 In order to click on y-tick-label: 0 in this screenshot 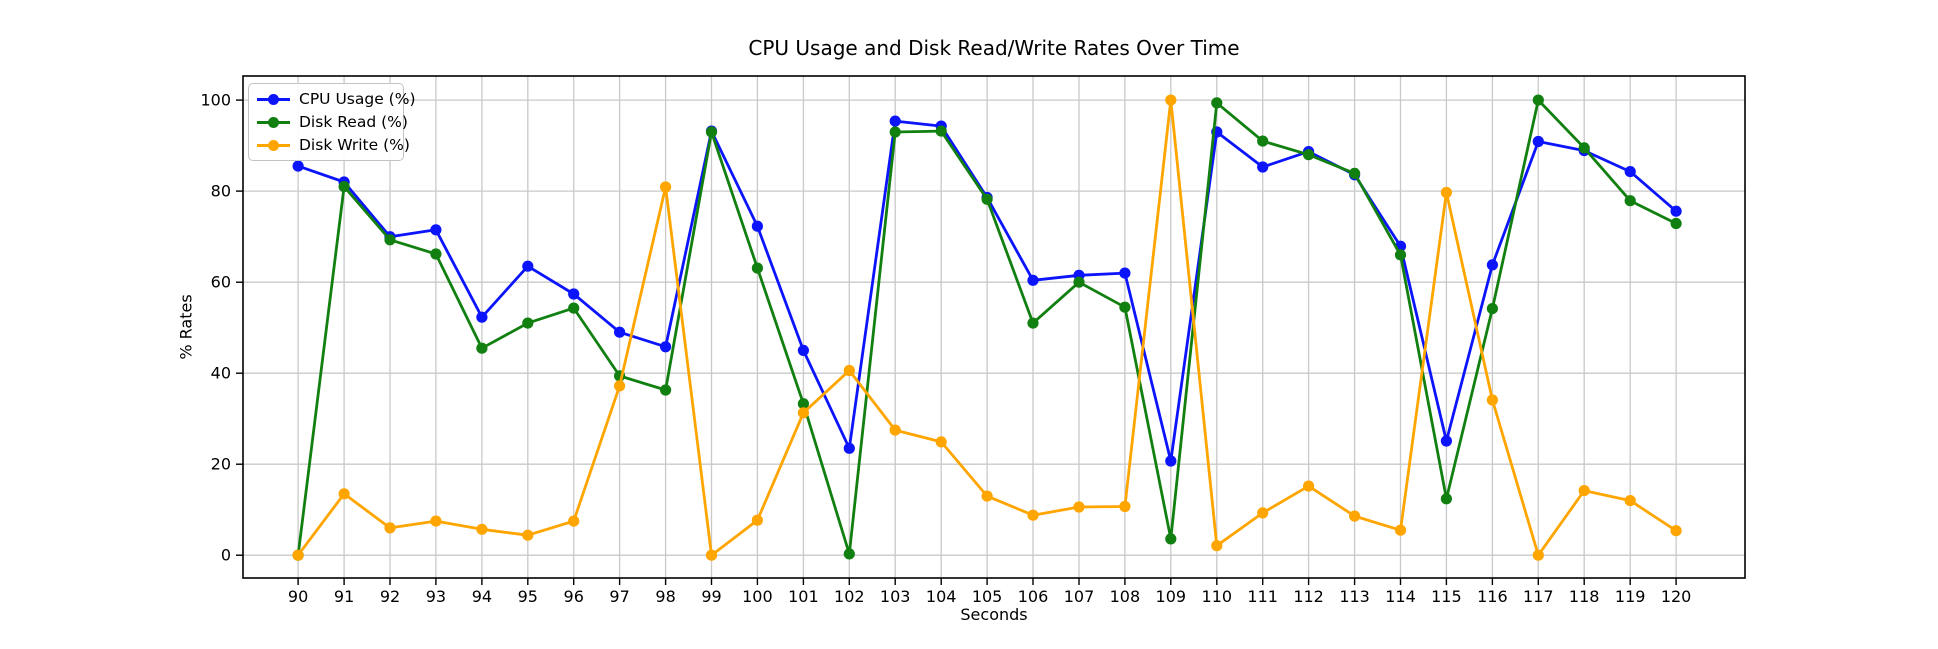, I will do `click(226, 555)`.